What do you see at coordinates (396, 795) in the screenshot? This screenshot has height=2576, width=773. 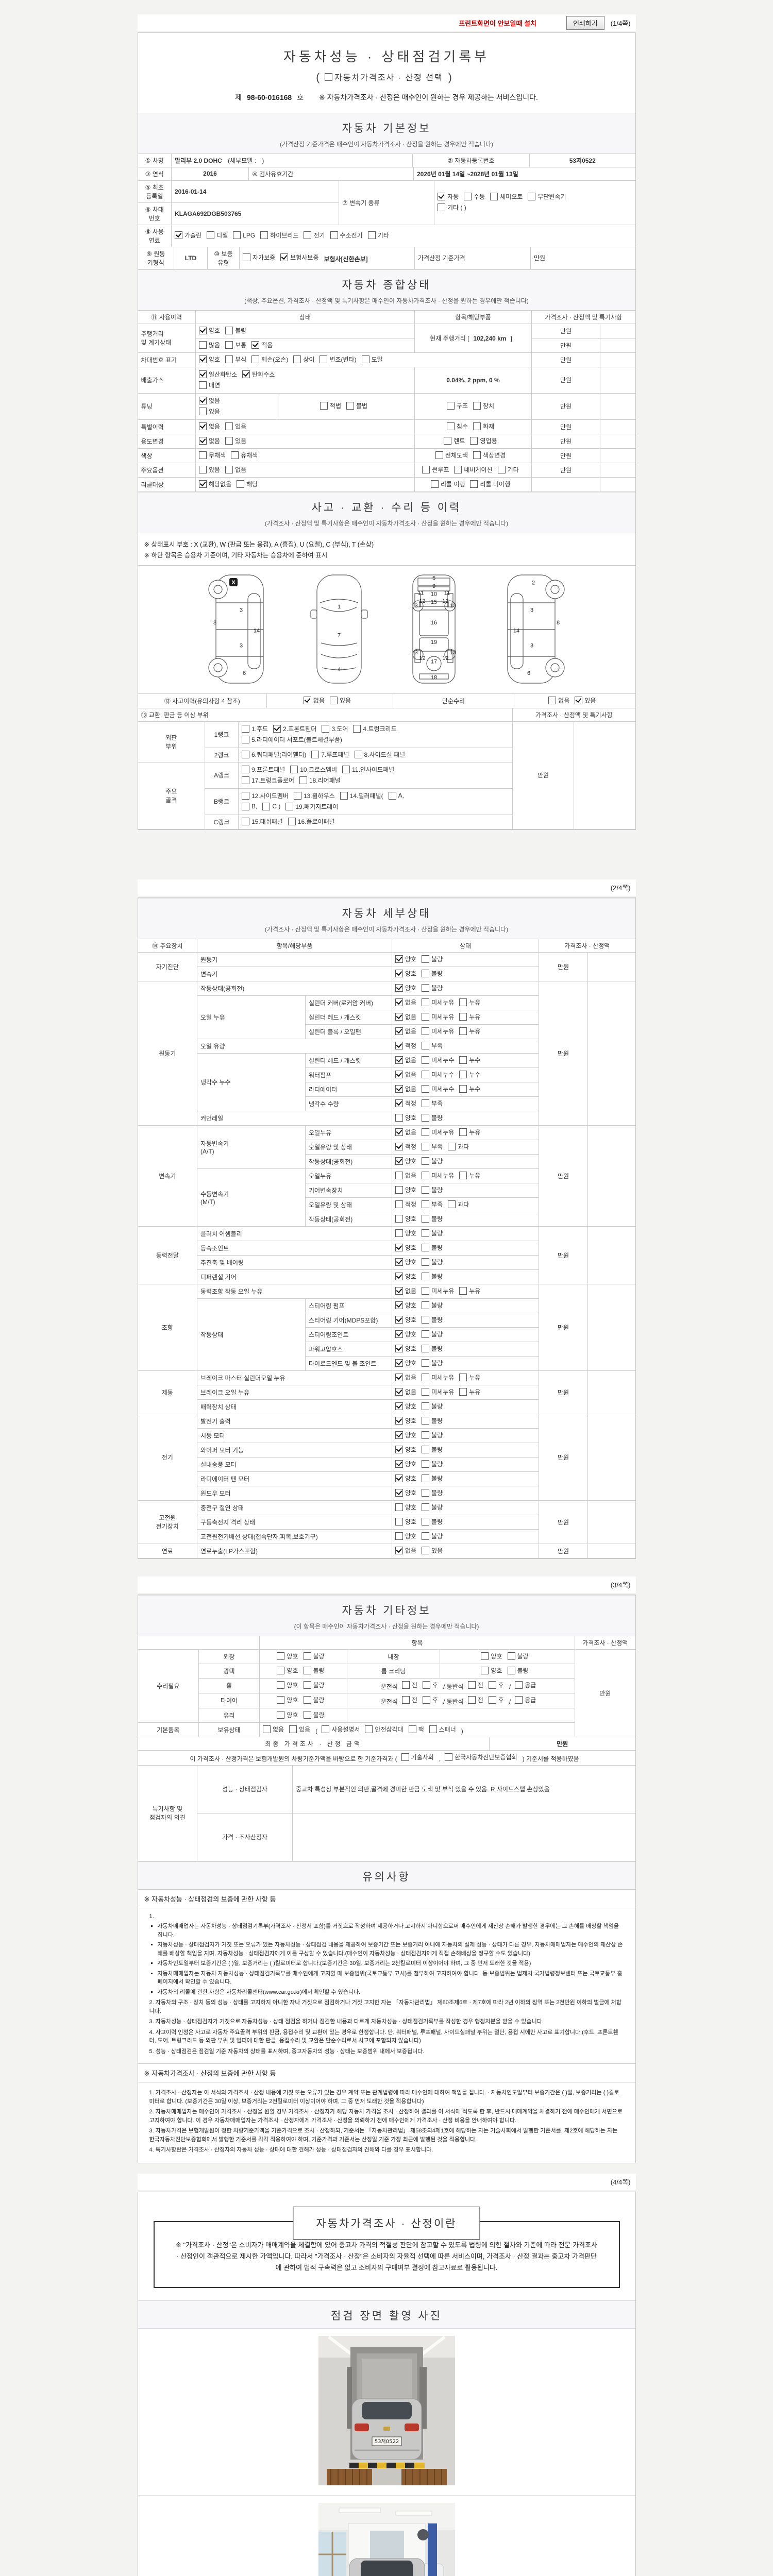 I see `checkbox-A,: A,` at bounding box center [396, 795].